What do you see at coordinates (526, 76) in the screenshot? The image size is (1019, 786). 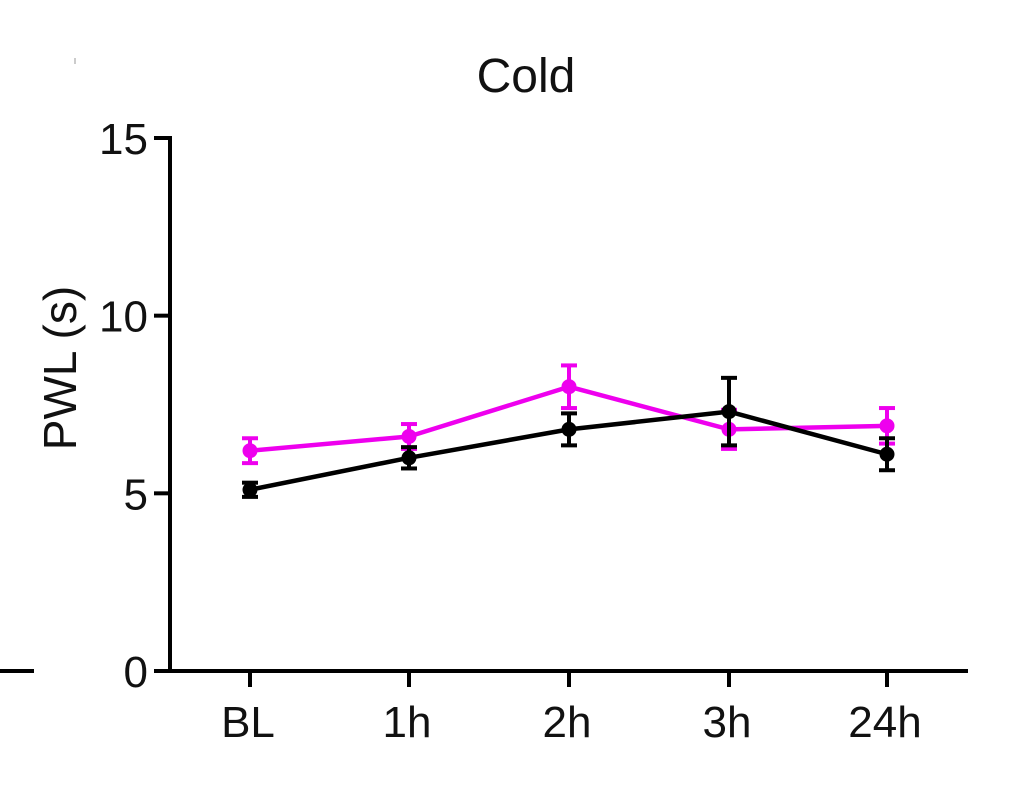 I see `chart-title: Cold` at bounding box center [526, 76].